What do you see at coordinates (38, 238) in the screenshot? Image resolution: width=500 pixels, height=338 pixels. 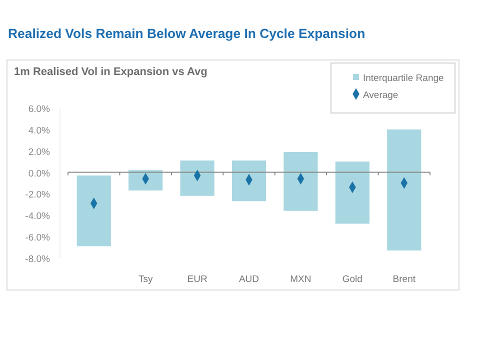 I see `y-tick-label: -6.0%` at bounding box center [38, 238].